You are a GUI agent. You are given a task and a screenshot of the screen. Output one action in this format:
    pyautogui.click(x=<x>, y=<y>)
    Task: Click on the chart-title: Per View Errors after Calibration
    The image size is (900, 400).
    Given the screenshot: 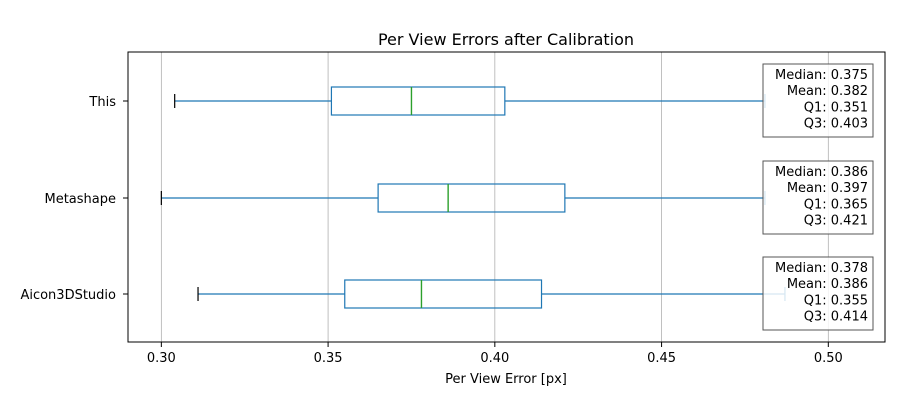 What is the action you would take?
    pyautogui.click(x=506, y=39)
    